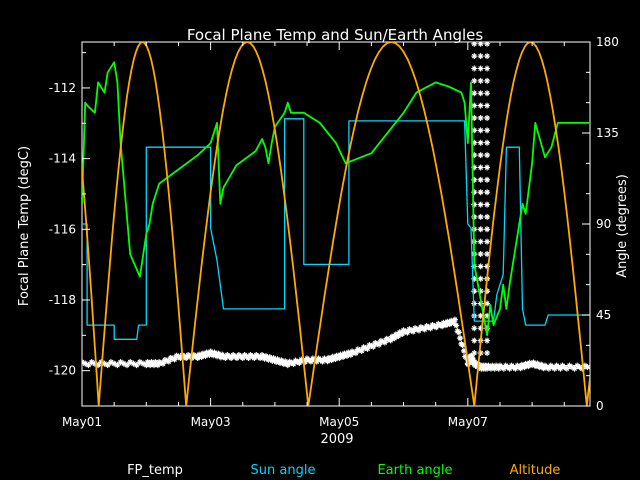 Image resolution: width=640 pixels, height=480 pixels. What do you see at coordinates (603, 224) in the screenshot?
I see `y2-tick-label: 90` at bounding box center [603, 224].